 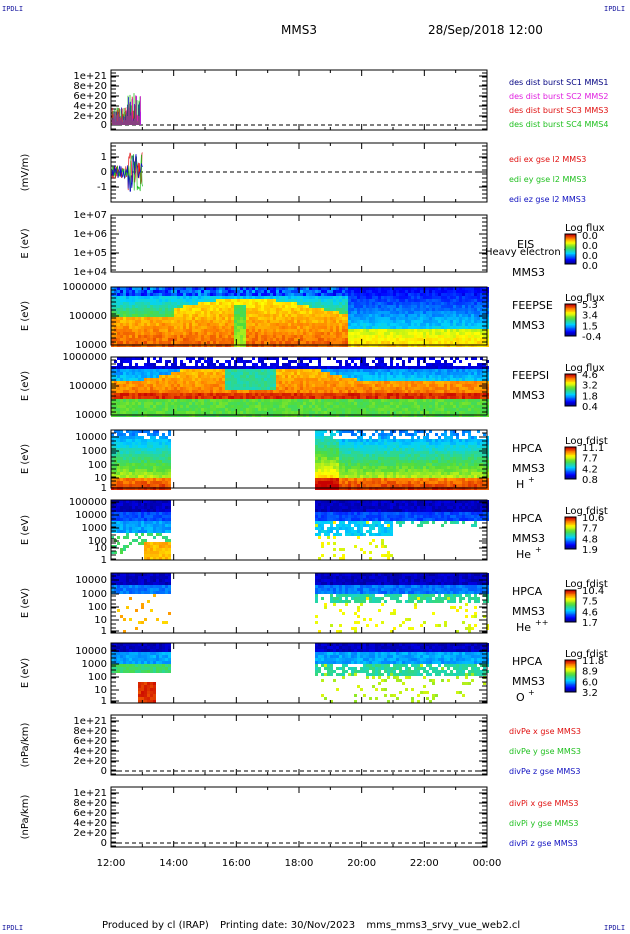 What do you see at coordinates (590, 305) in the screenshot?
I see `colorbar-tick-label: 5.3` at bounding box center [590, 305].